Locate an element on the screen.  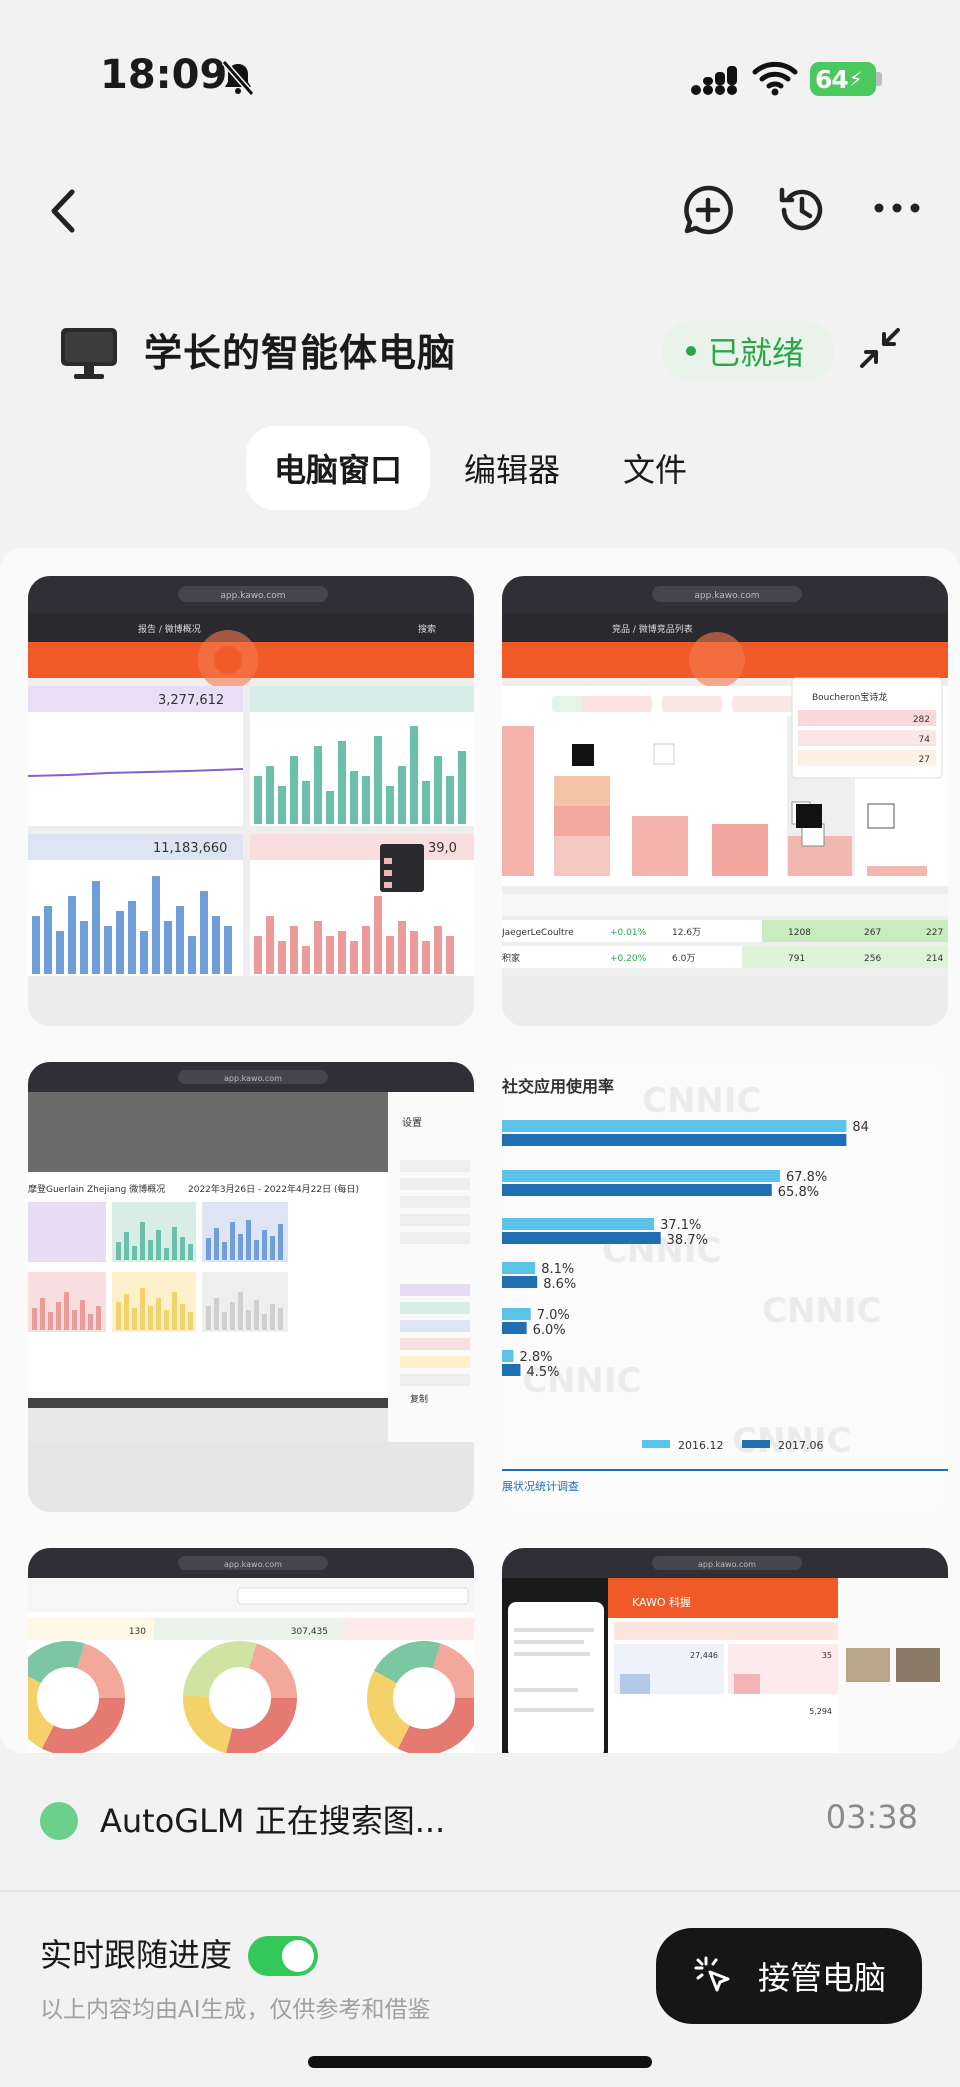
table-cell: +0.20% is located at coordinates (628, 959).